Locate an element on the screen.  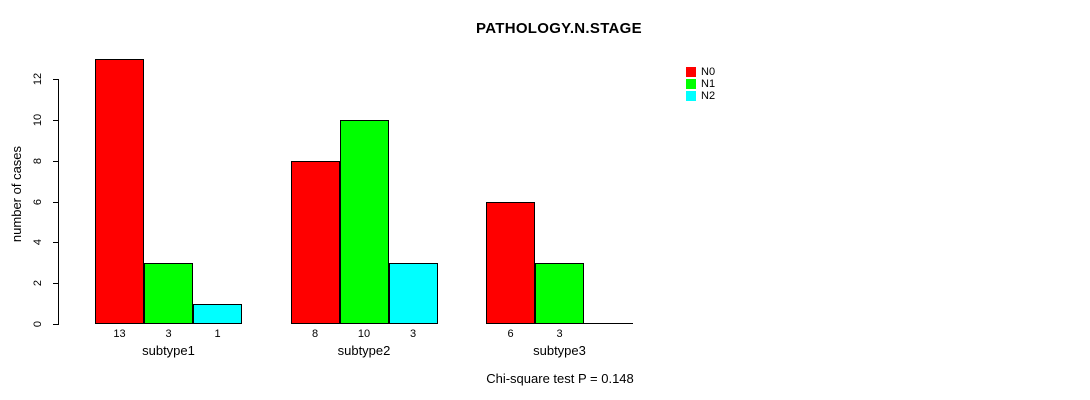
bar-subtype1-N1 is located at coordinates (168, 293).